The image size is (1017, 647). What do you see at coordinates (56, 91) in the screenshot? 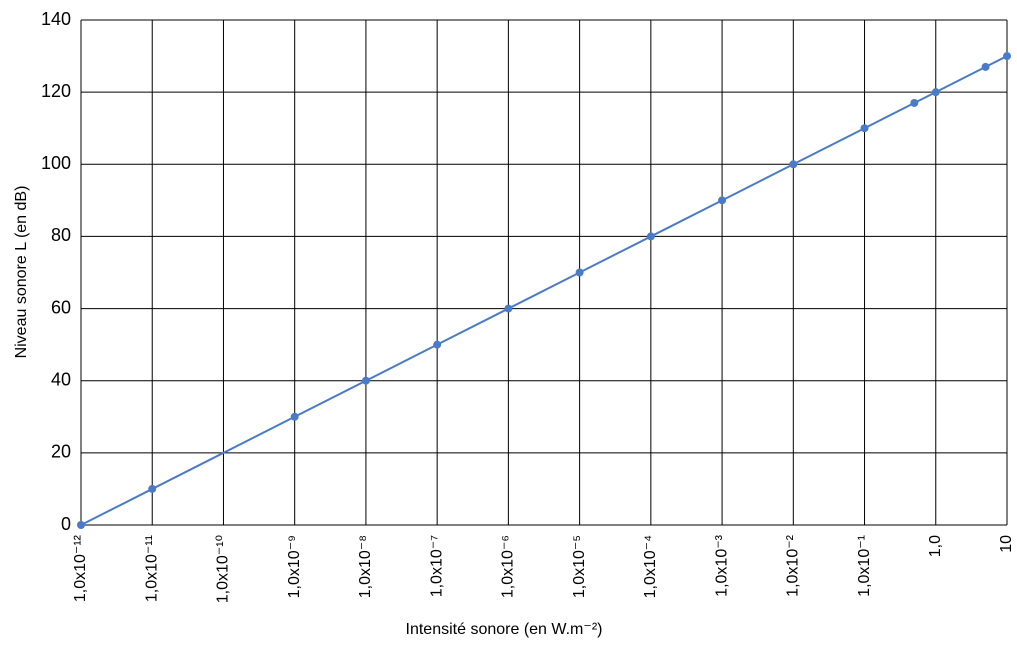
I see `y-tick-label: 120` at bounding box center [56, 91].